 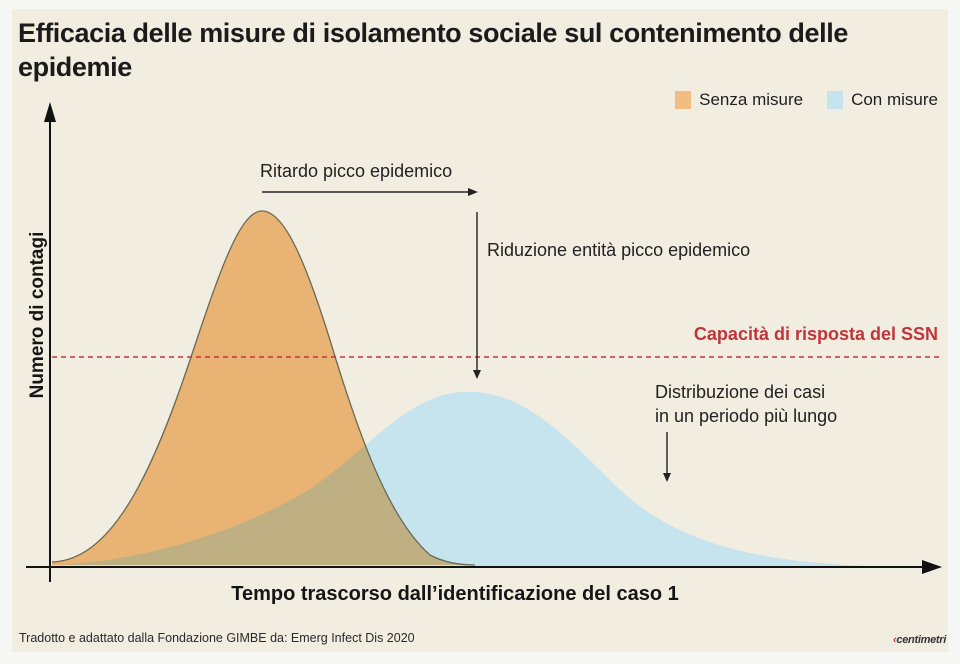 I want to click on legend-item-no-measures: Senza misure, so click(x=739, y=100).